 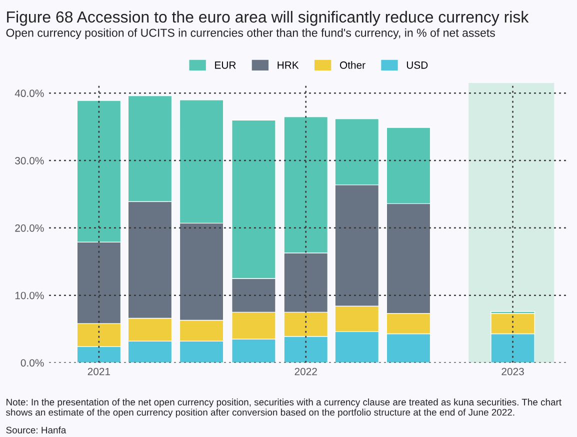 What do you see at coordinates (36, 430) in the screenshot?
I see `source-note: Source: Hanfa` at bounding box center [36, 430].